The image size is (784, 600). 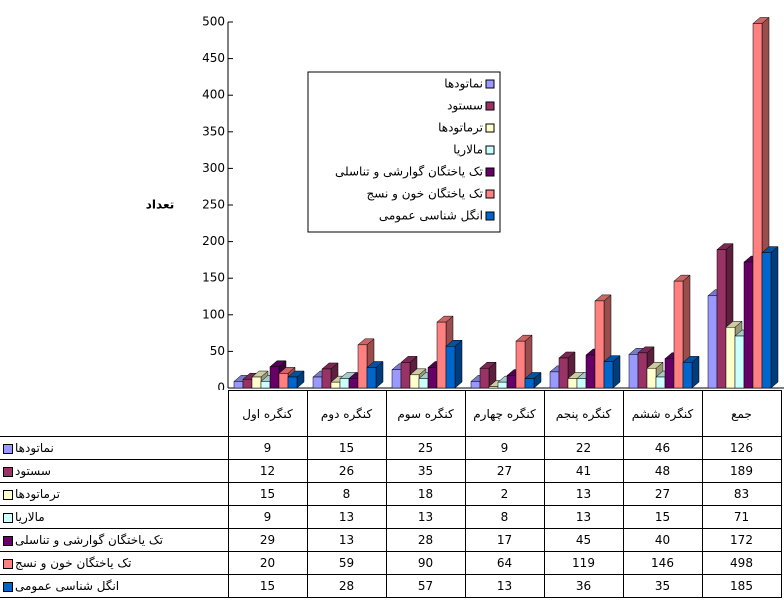 I want to click on y-tick-label: 350, so click(x=213, y=131).